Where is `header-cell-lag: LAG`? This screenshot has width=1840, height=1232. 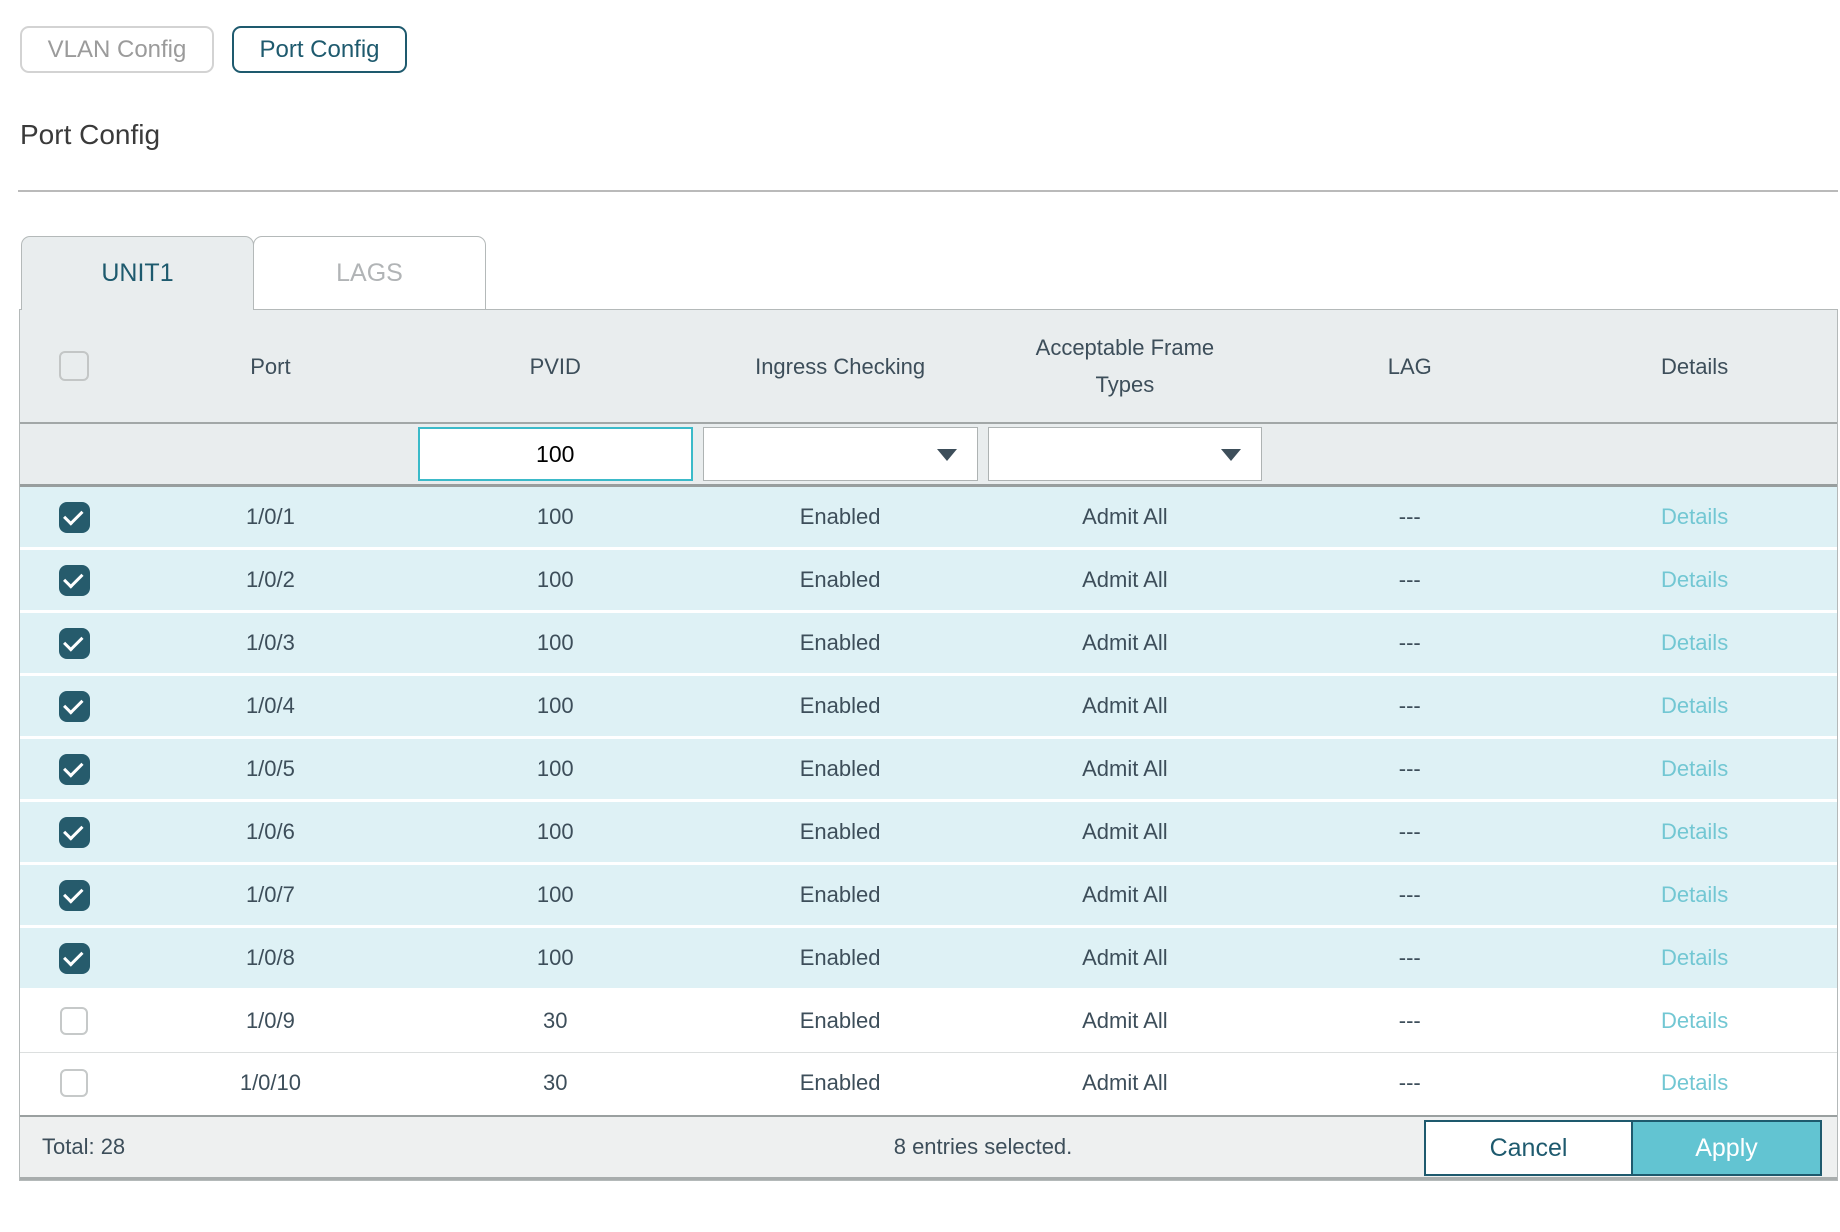
header-cell-lag: LAG is located at coordinates (1409, 366).